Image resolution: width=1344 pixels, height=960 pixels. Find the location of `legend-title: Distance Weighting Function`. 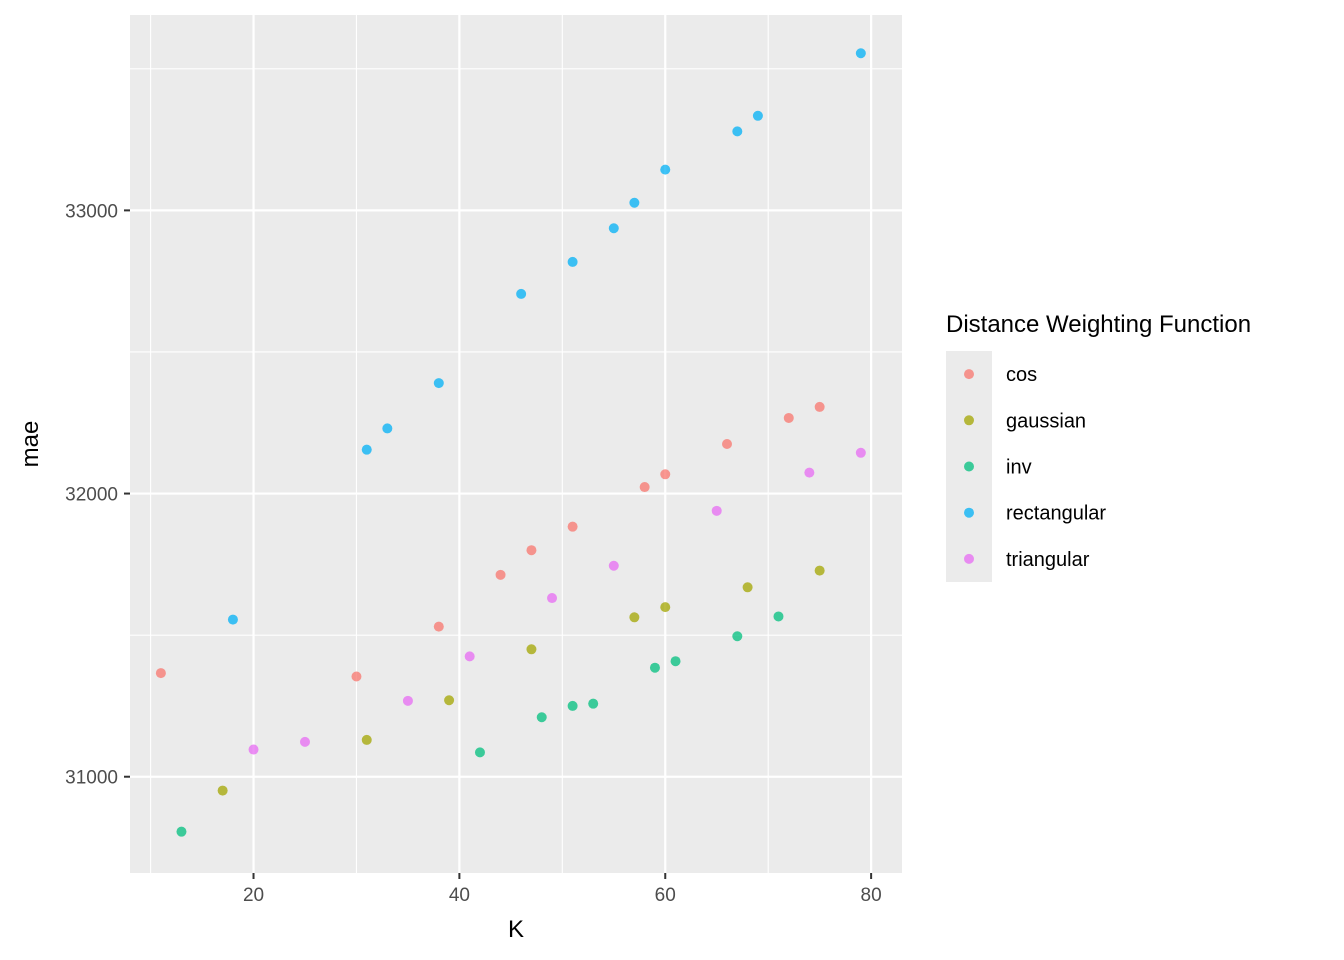

legend-title: Distance Weighting Function is located at coordinates (1098, 324).